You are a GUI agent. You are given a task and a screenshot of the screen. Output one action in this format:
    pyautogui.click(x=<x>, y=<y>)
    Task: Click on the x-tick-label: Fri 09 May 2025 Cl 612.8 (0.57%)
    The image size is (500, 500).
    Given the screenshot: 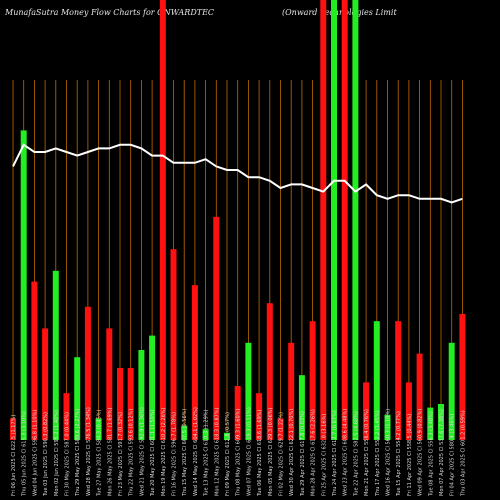 What is the action you would take?
    pyautogui.click(x=228, y=454)
    